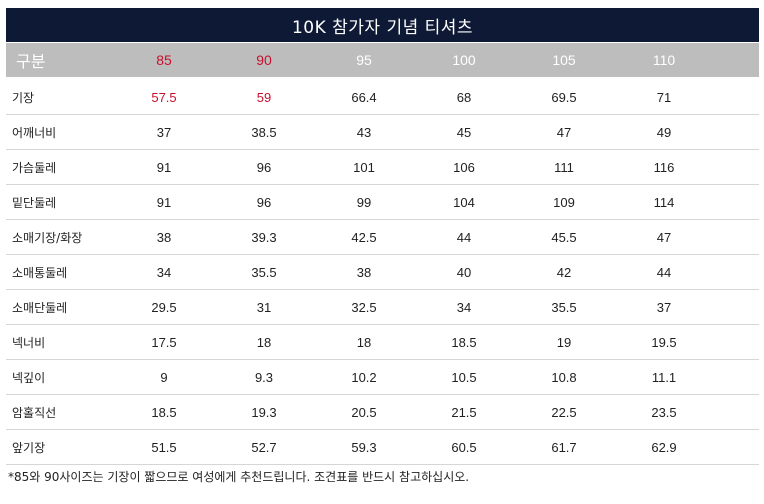  I want to click on row-label: 소매단둘레, so click(40, 307).